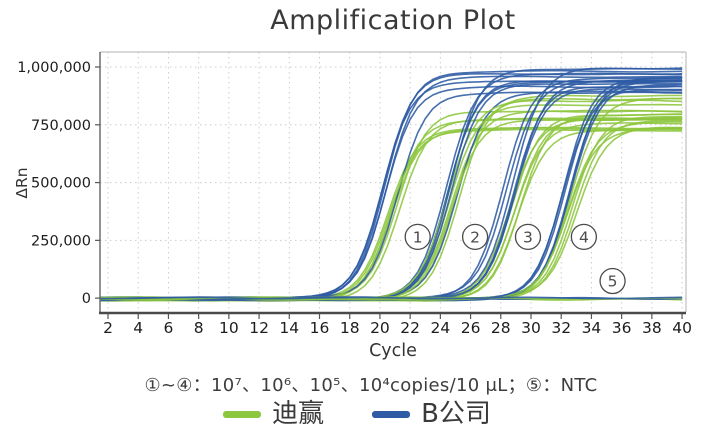 This screenshot has height=447, width=714. I want to click on group-annotation-digit: 1, so click(418, 237).